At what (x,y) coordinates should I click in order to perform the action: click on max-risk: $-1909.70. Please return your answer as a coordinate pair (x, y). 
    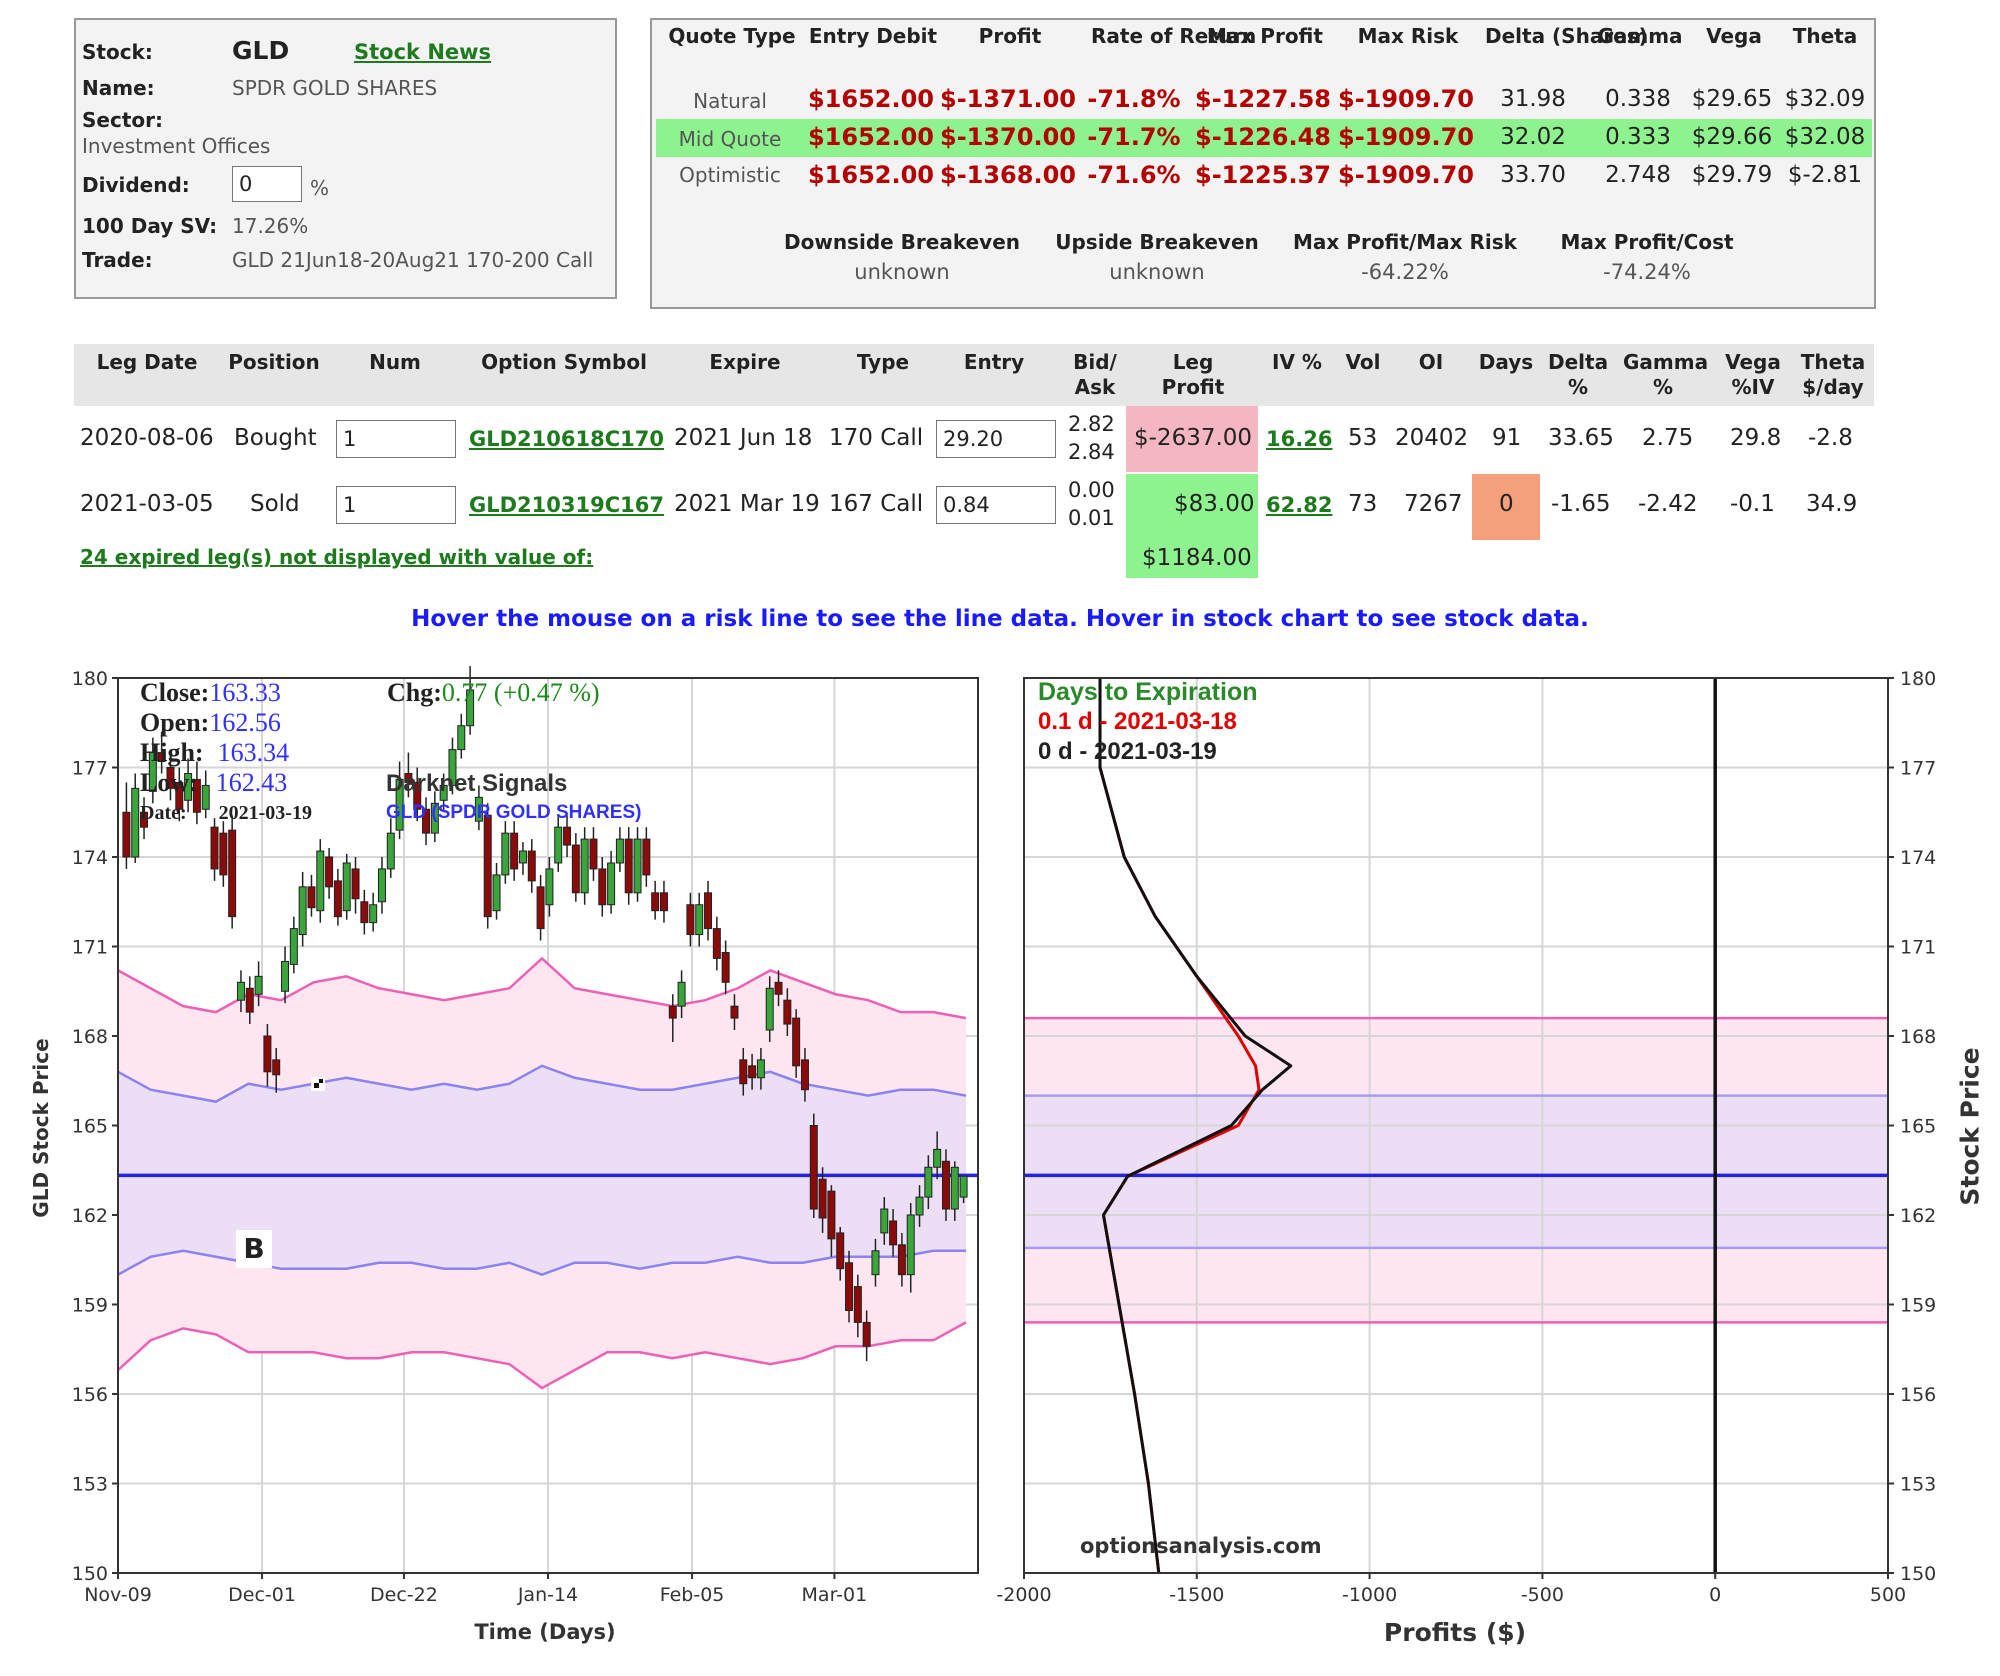
    Looking at the image, I should click on (1406, 99).